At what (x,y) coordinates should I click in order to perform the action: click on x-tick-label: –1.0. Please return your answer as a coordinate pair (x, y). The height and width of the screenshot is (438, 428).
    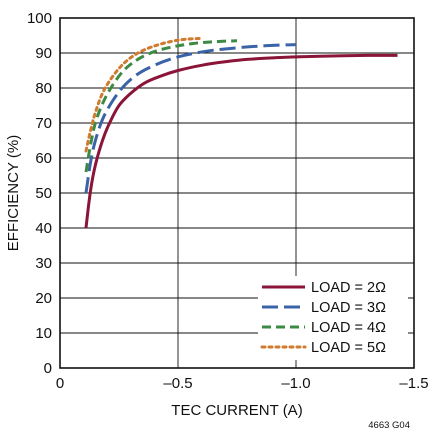
    Looking at the image, I should click on (295, 383).